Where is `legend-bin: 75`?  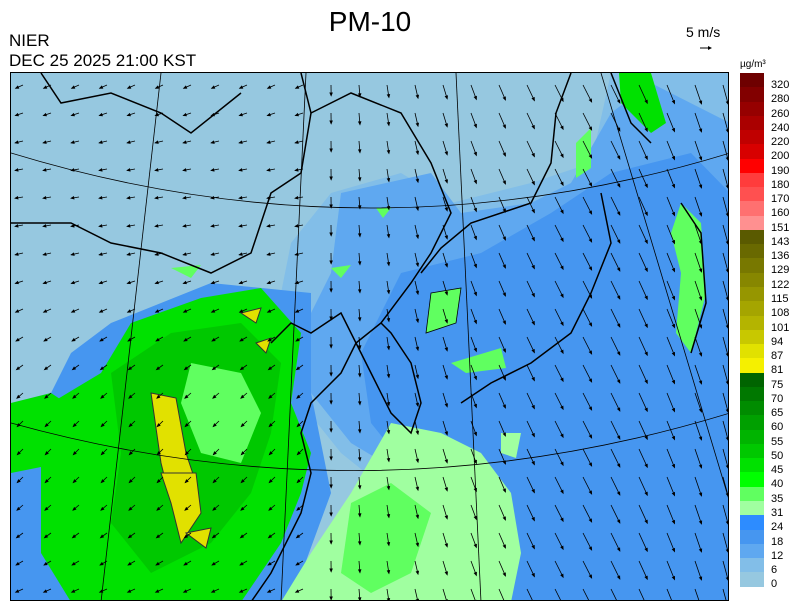 legend-bin: 75 is located at coordinates (761, 381).